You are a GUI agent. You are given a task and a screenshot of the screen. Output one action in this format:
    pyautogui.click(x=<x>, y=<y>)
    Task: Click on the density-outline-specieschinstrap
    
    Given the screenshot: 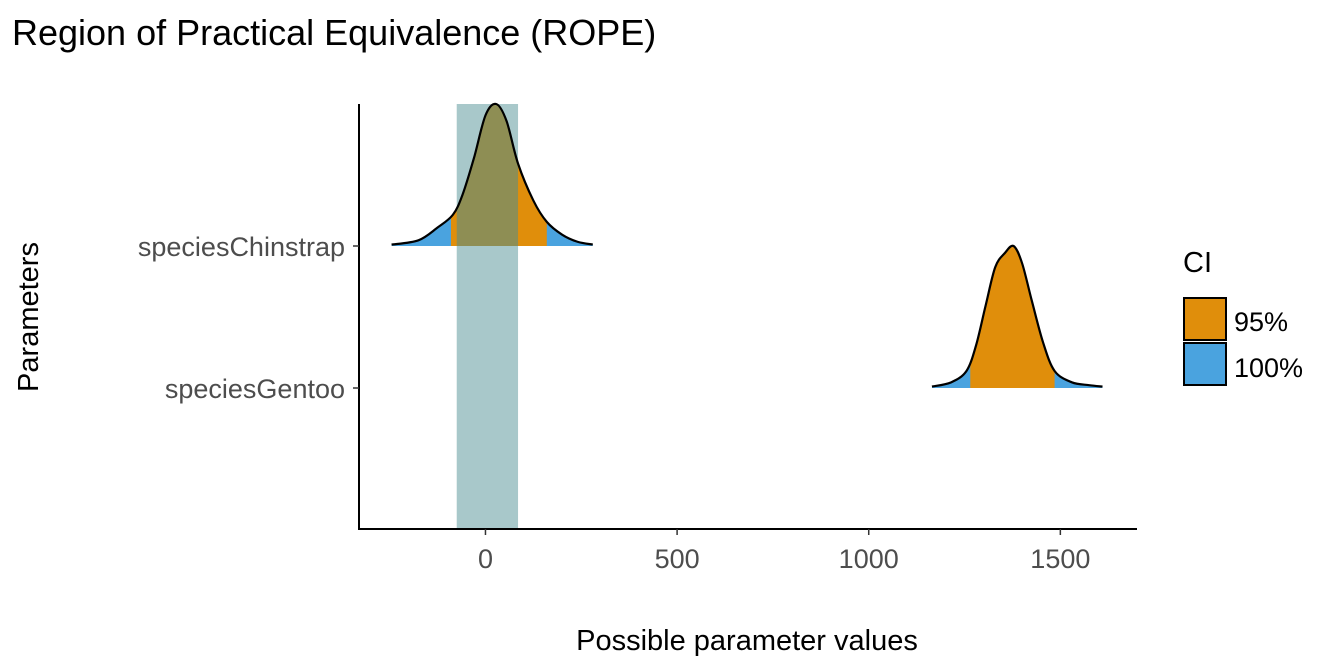 What is the action you would take?
    pyautogui.click(x=492, y=174)
    